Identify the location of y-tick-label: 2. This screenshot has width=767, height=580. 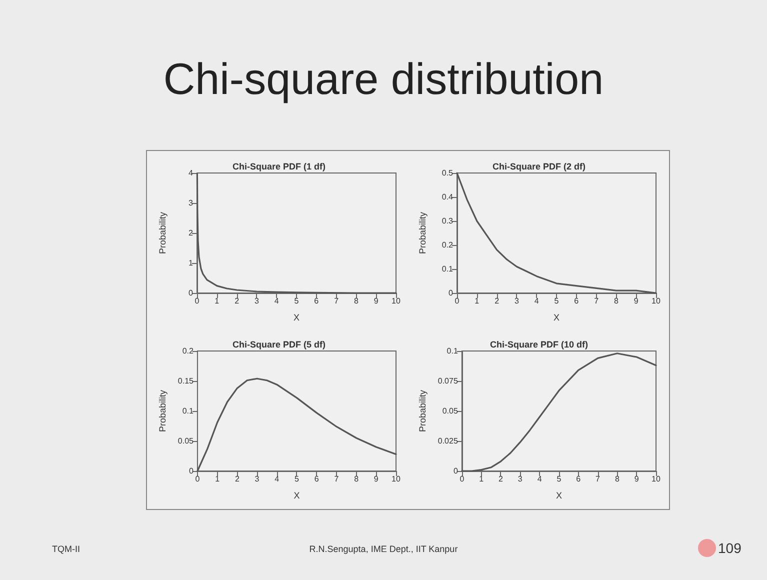
(191, 233).